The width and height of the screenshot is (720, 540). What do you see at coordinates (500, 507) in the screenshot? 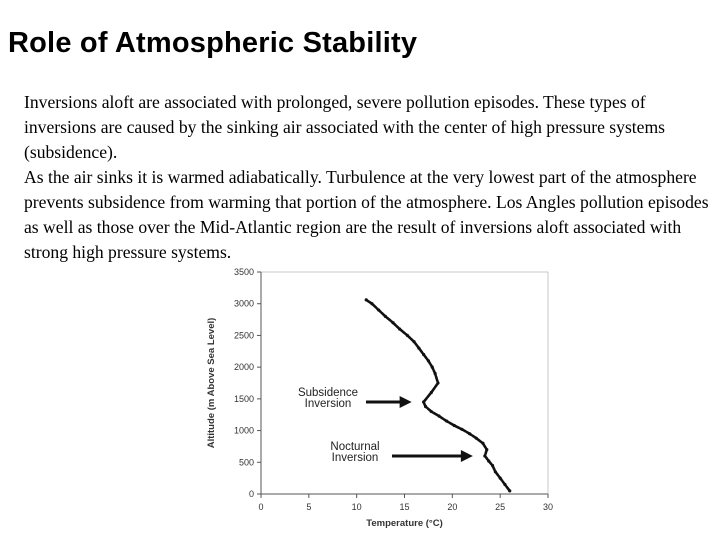
I see `x-tick-label: 25` at bounding box center [500, 507].